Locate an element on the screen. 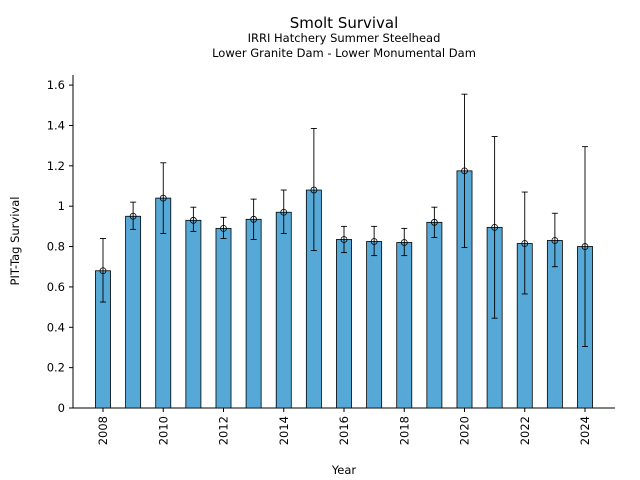 This screenshot has height=480, width=640. y-tick-label: 0 is located at coordinates (61, 408).